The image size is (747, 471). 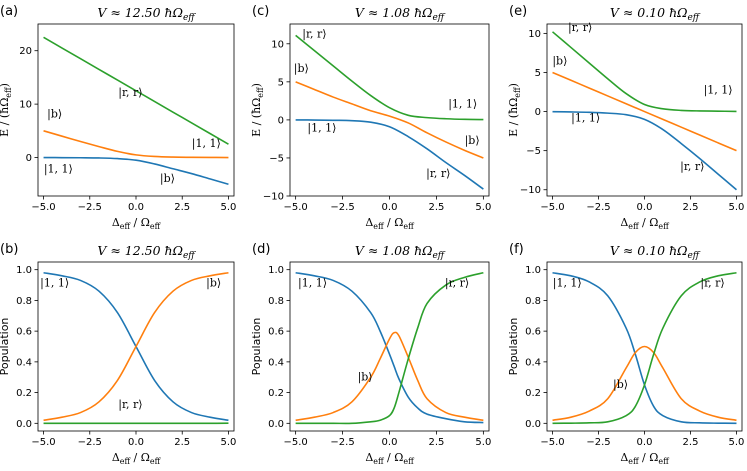 What do you see at coordinates (518, 11) in the screenshot?
I see `panel-label: (e)` at bounding box center [518, 11].